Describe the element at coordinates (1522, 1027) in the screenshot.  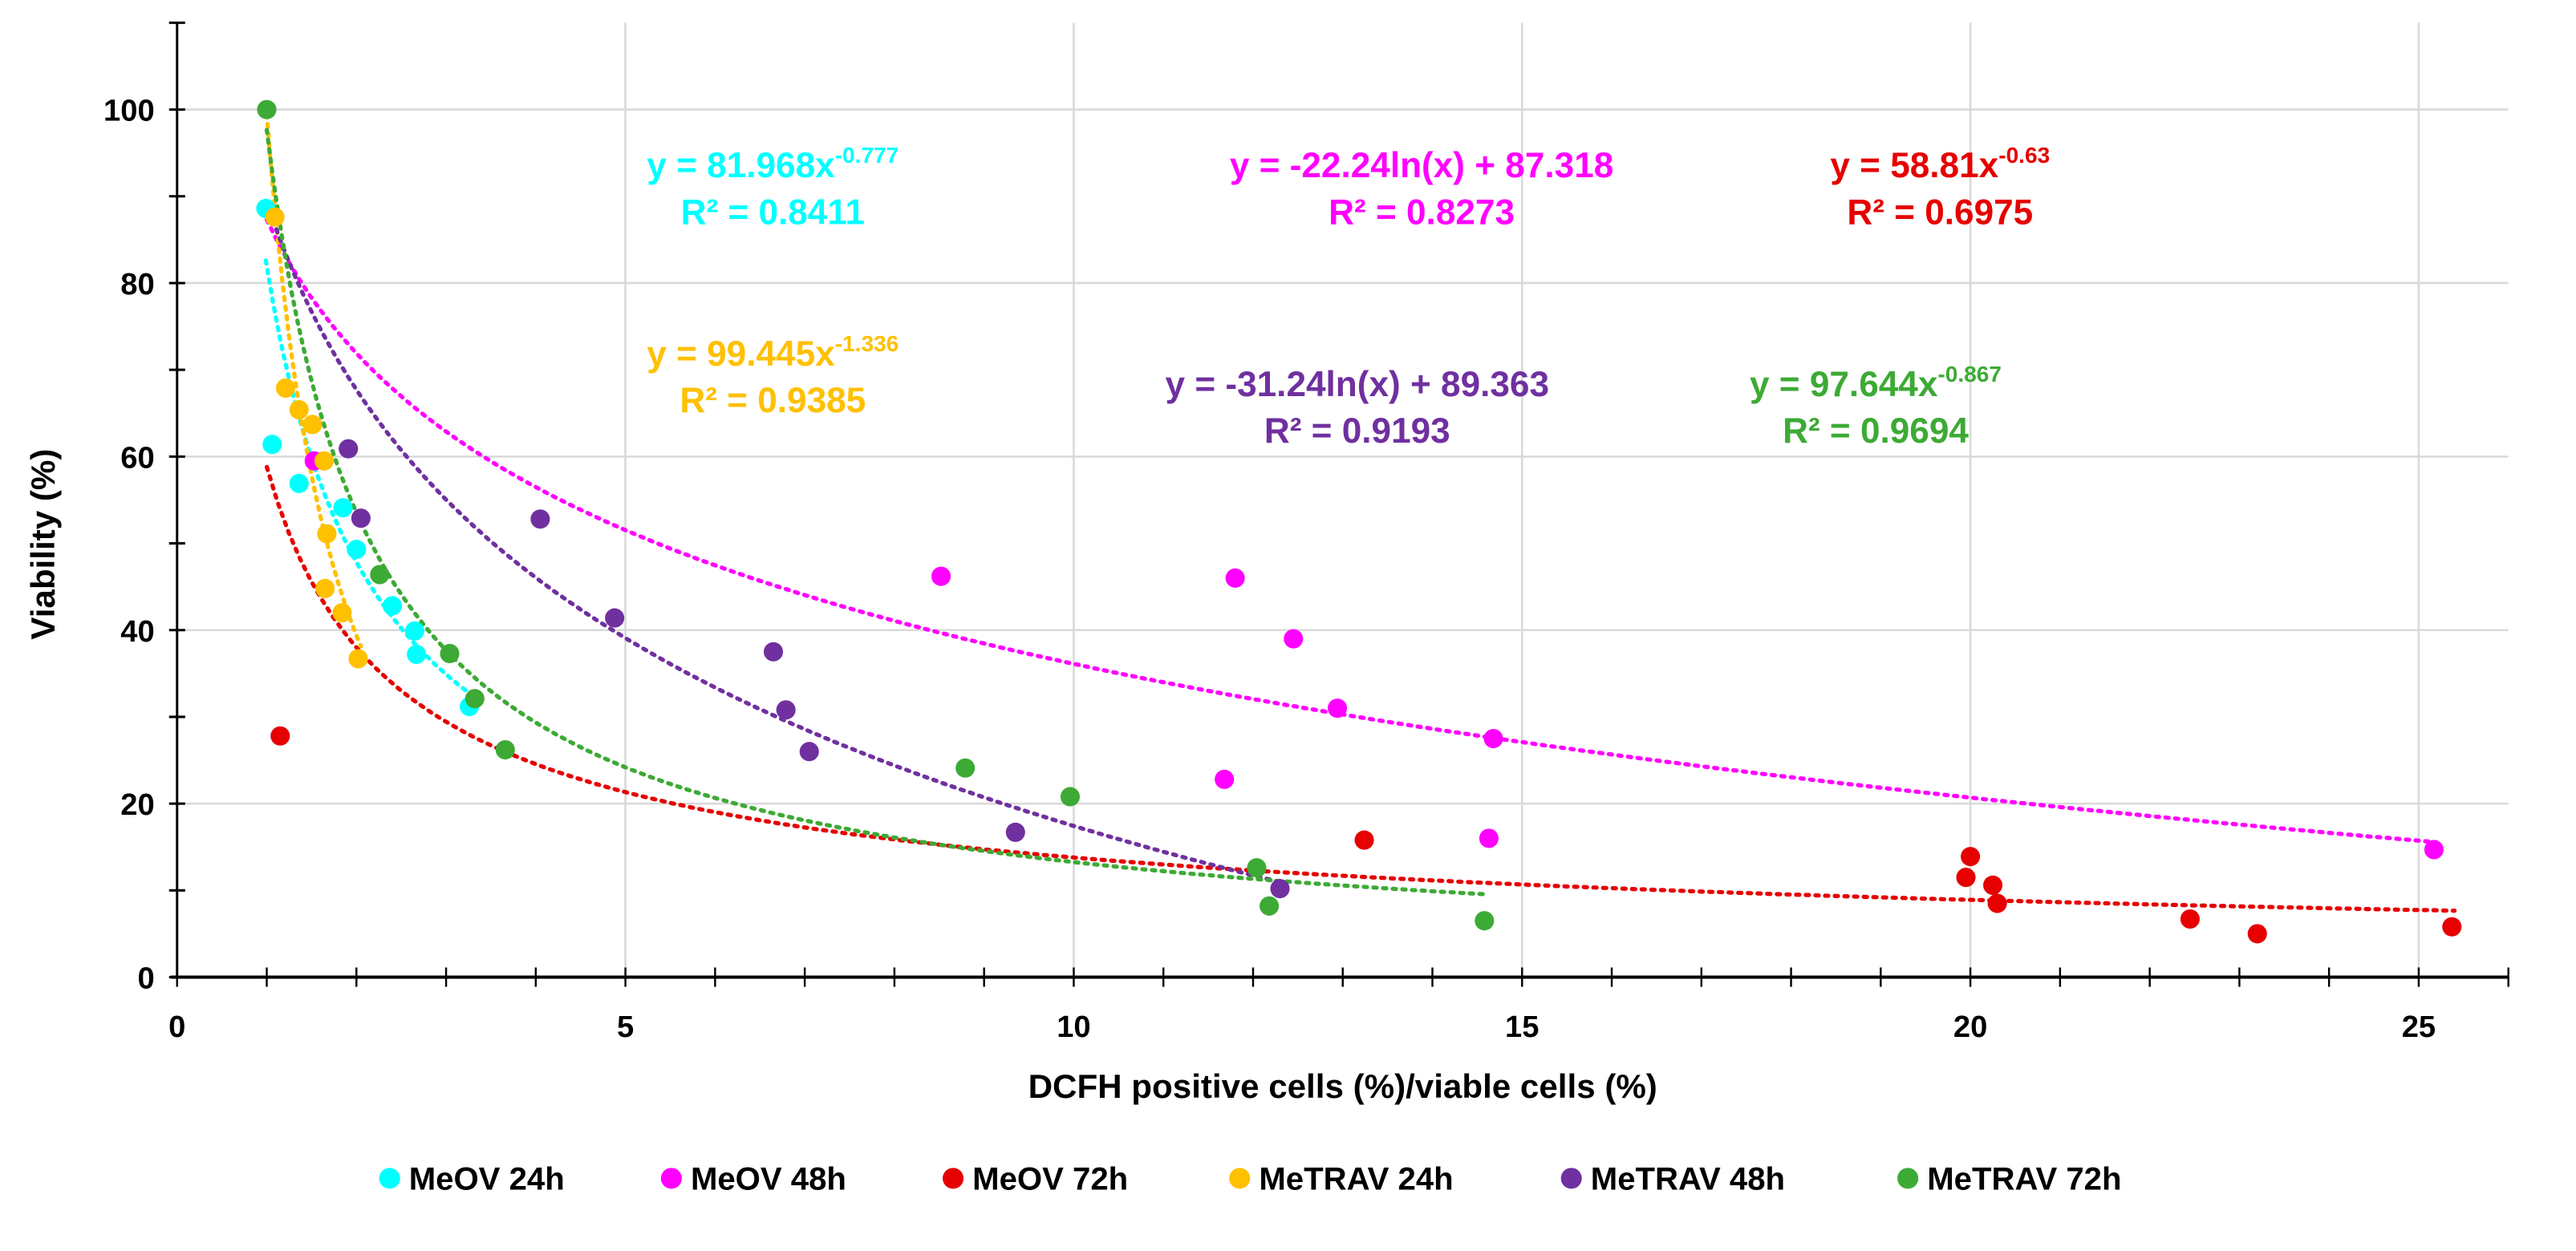
I see `x-tick-label: 15` at that location.